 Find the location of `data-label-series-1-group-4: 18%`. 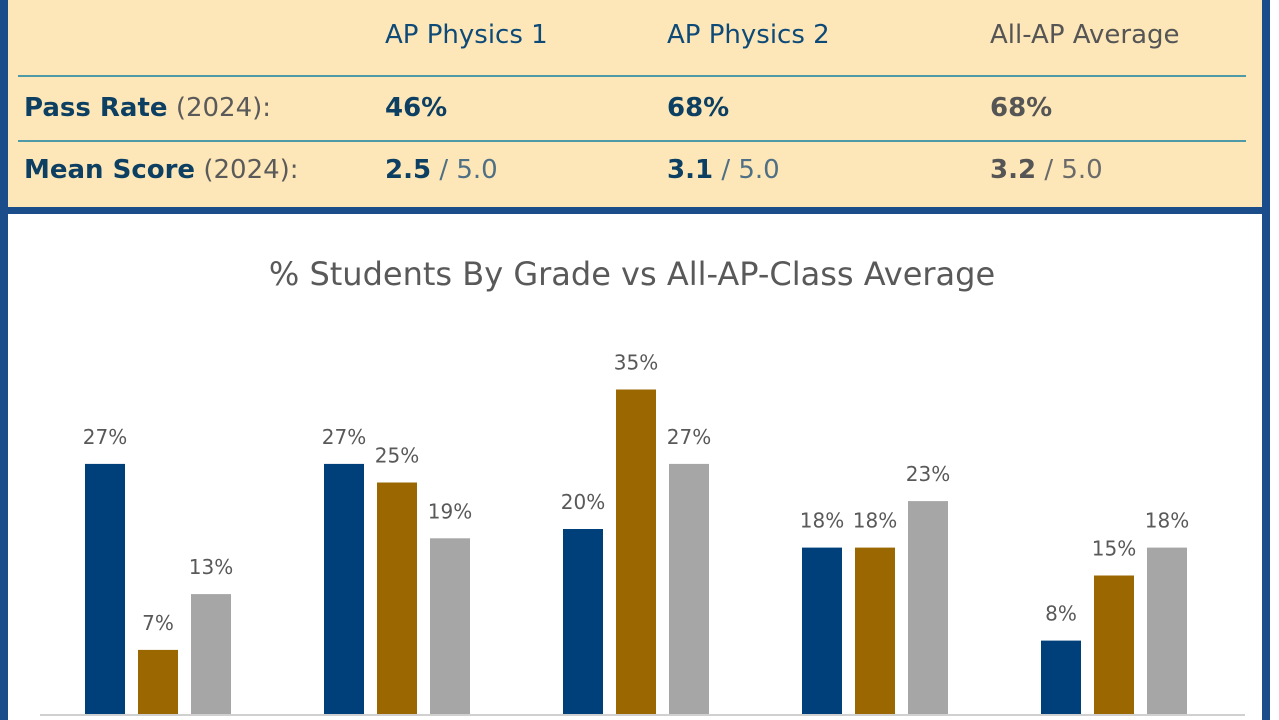

data-label-series-1-group-4: 18% is located at coordinates (822, 521).